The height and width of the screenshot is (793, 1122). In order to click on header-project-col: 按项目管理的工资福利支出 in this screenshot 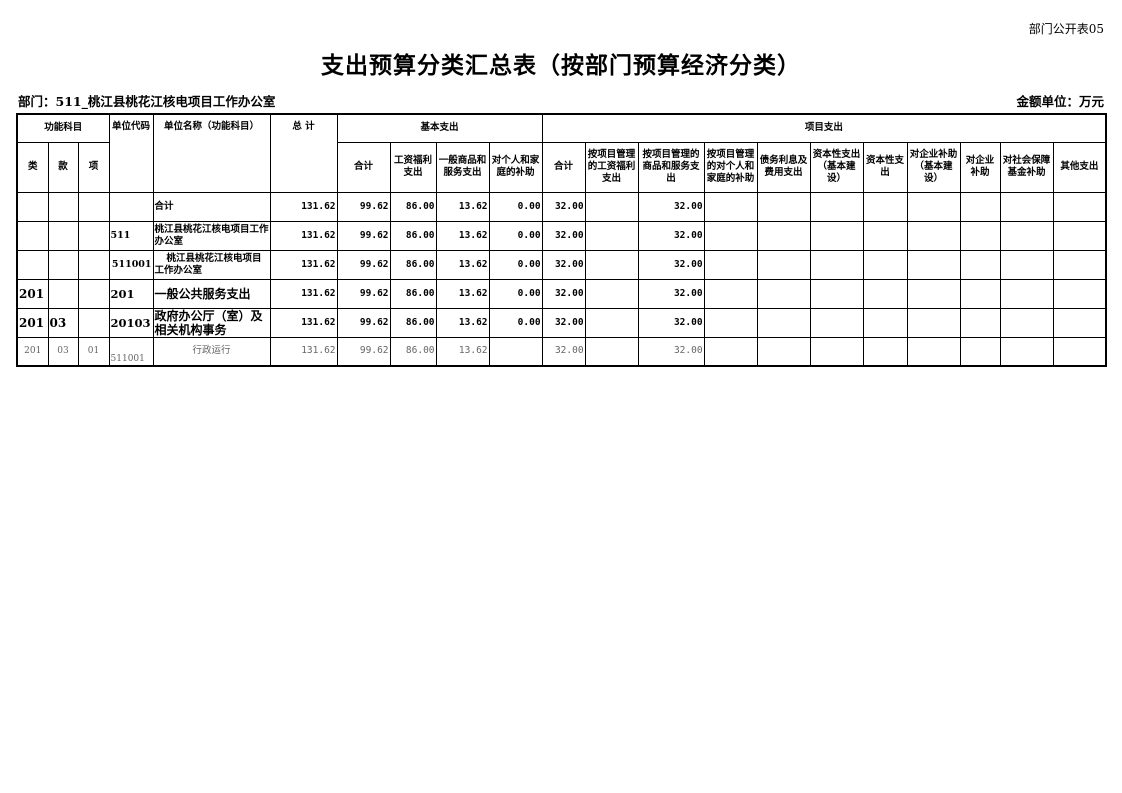, I will do `click(611, 167)`.